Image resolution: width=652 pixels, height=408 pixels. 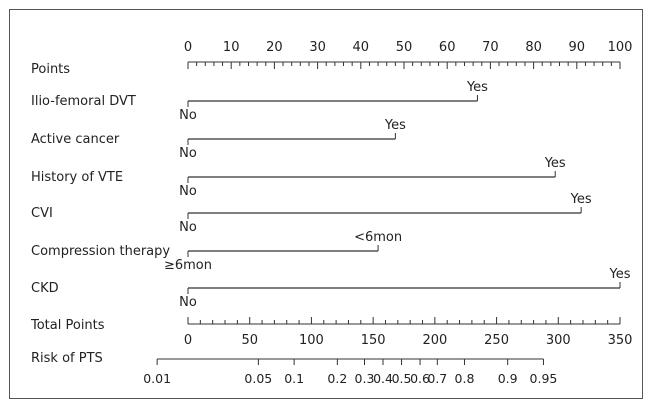 I want to click on risk-tick-label: 0.05, so click(x=258, y=378).